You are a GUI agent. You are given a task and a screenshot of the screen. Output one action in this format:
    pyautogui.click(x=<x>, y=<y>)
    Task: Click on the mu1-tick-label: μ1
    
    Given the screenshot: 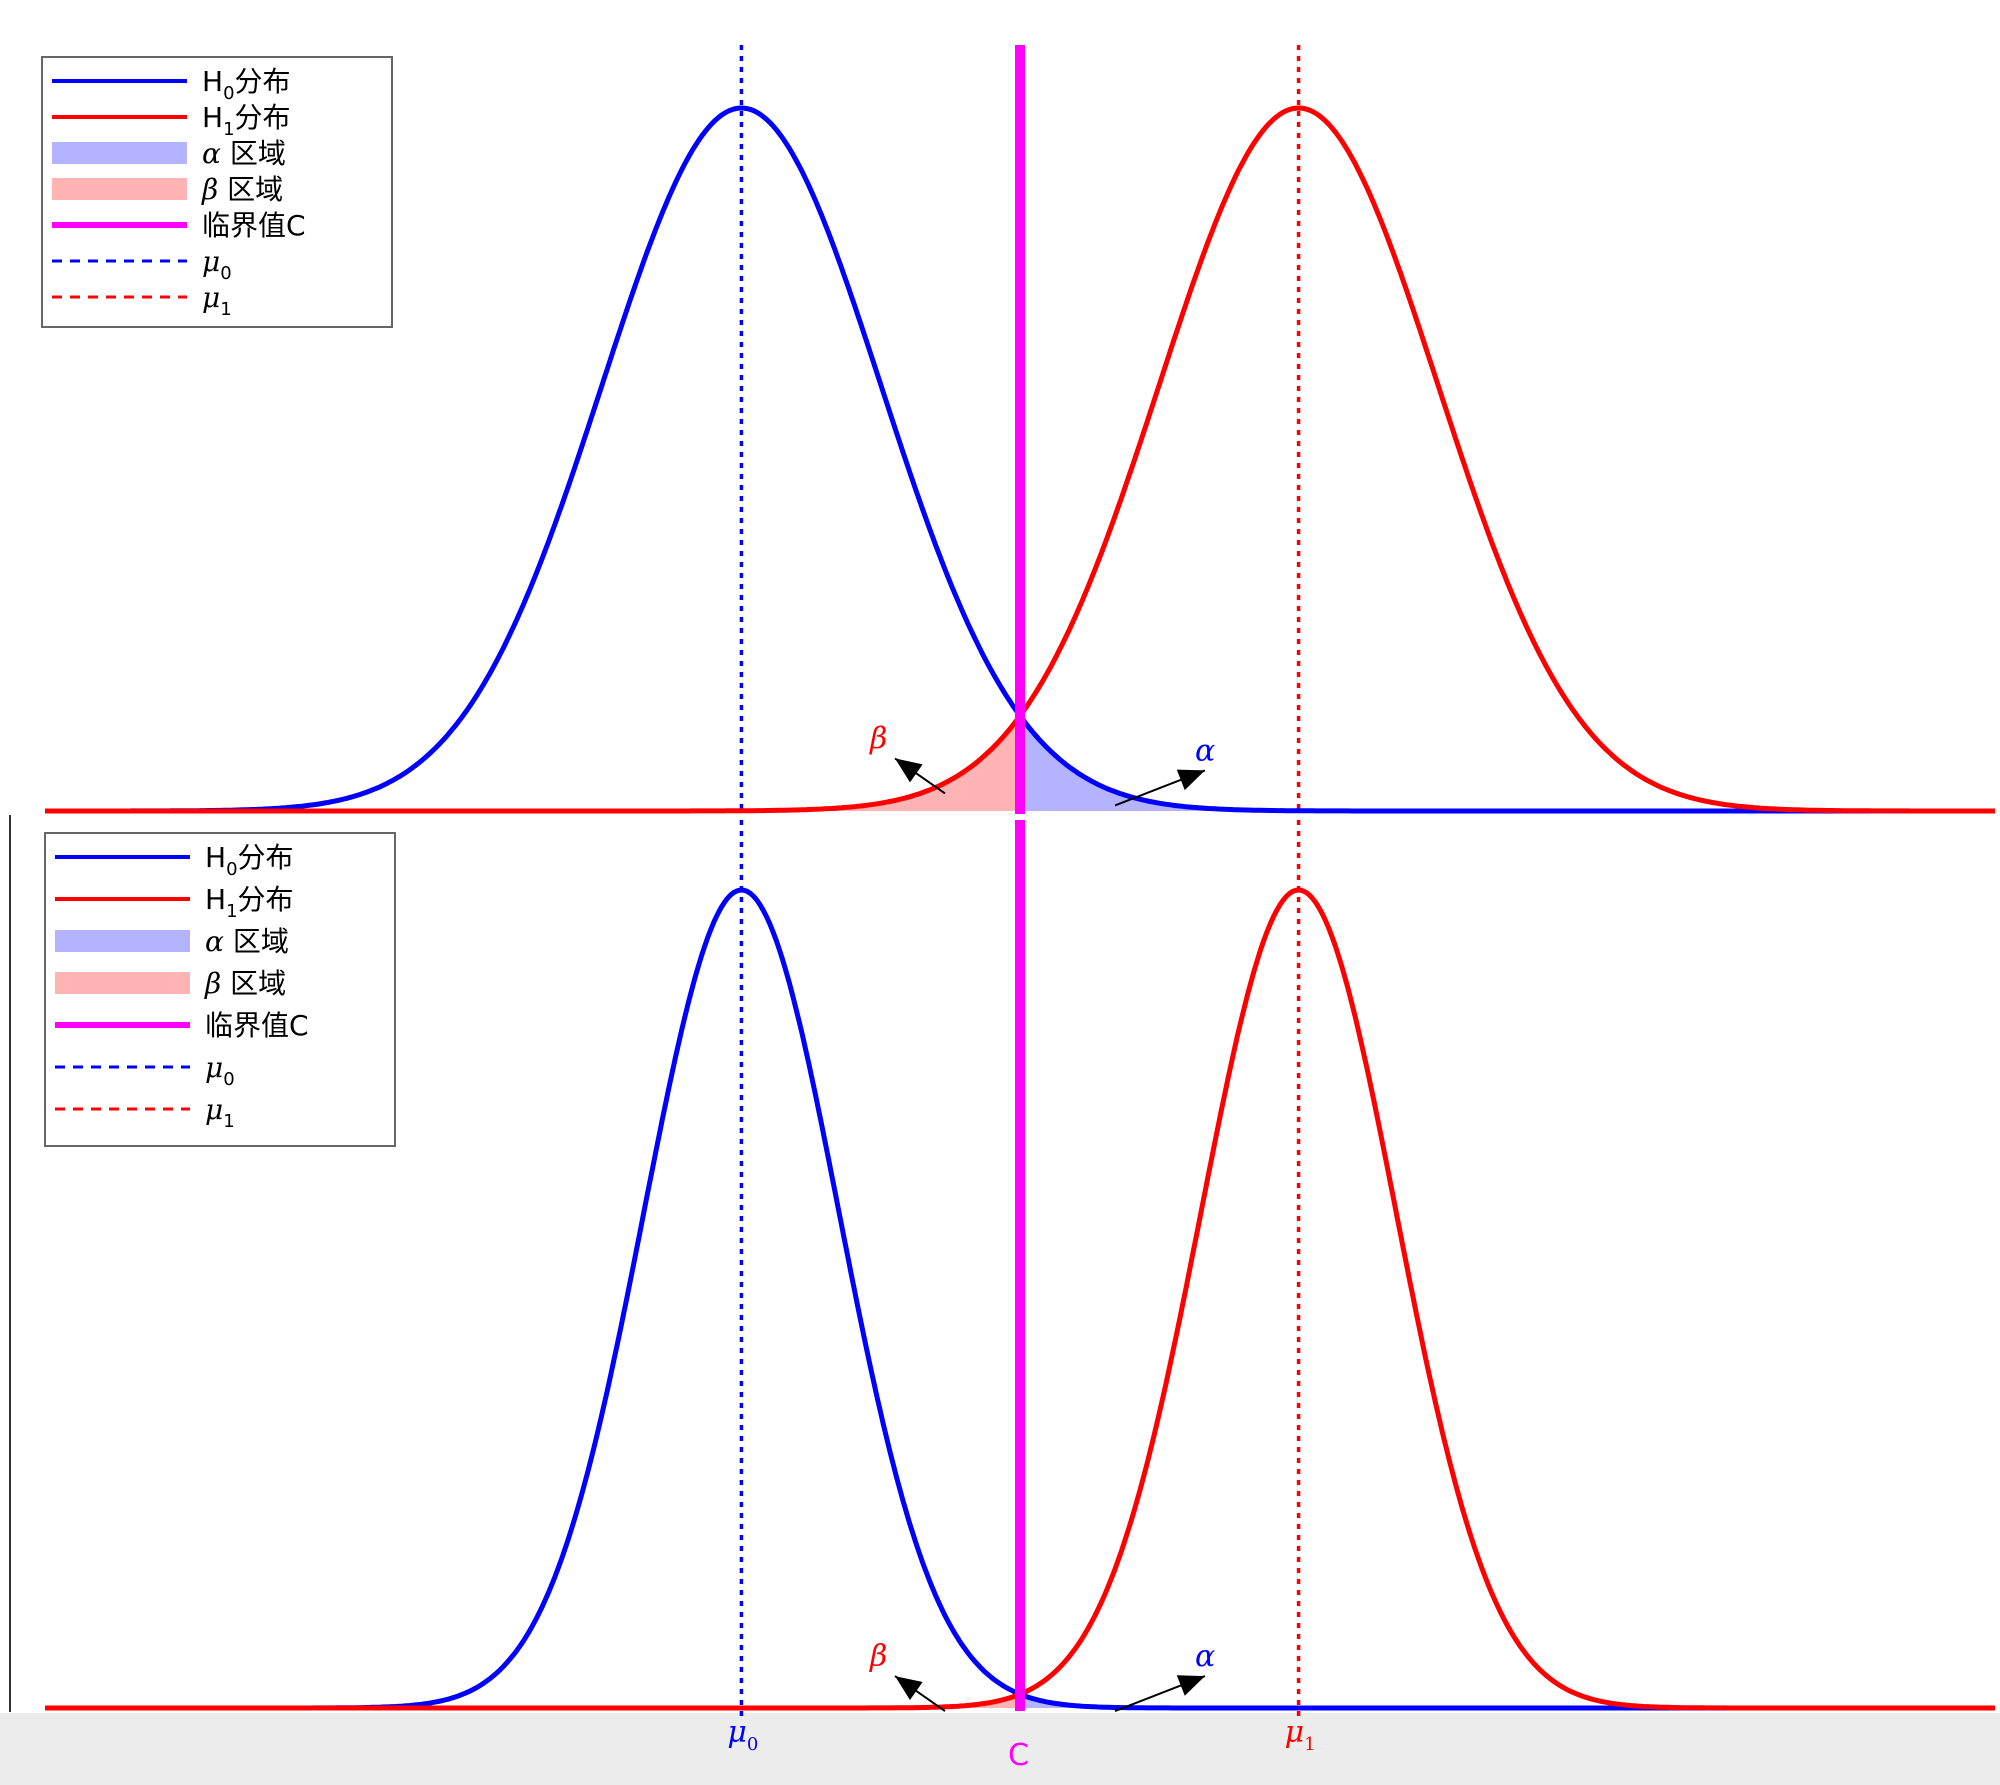 What is the action you would take?
    pyautogui.click(x=1300, y=1735)
    